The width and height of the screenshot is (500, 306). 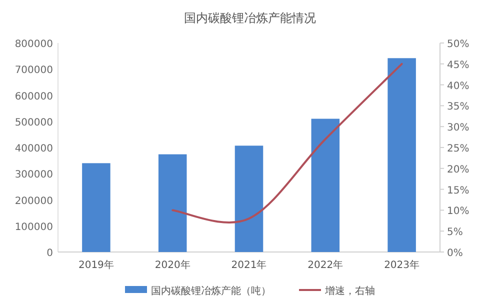 I want to click on y2-tick-label: 5%, so click(x=455, y=232).